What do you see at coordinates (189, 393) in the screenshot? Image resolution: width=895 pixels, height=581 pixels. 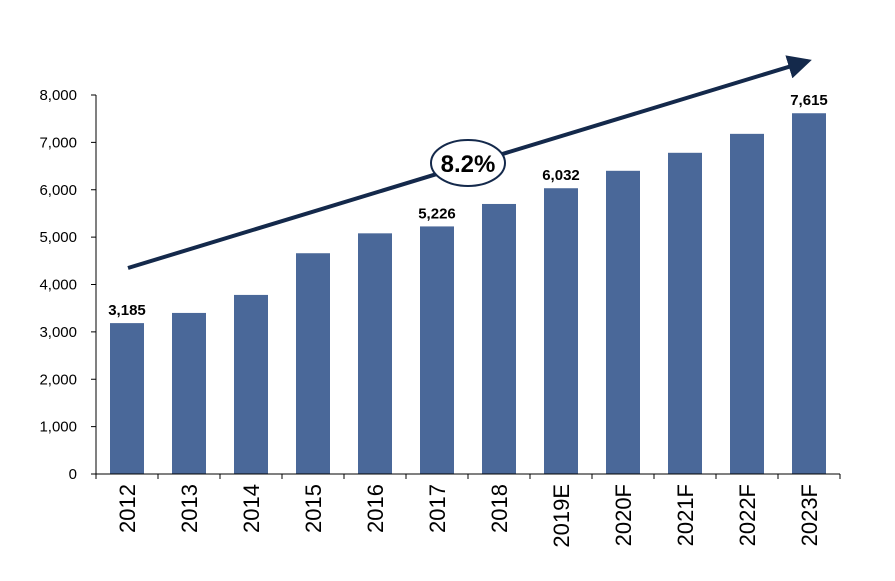 I see `bar-2013` at bounding box center [189, 393].